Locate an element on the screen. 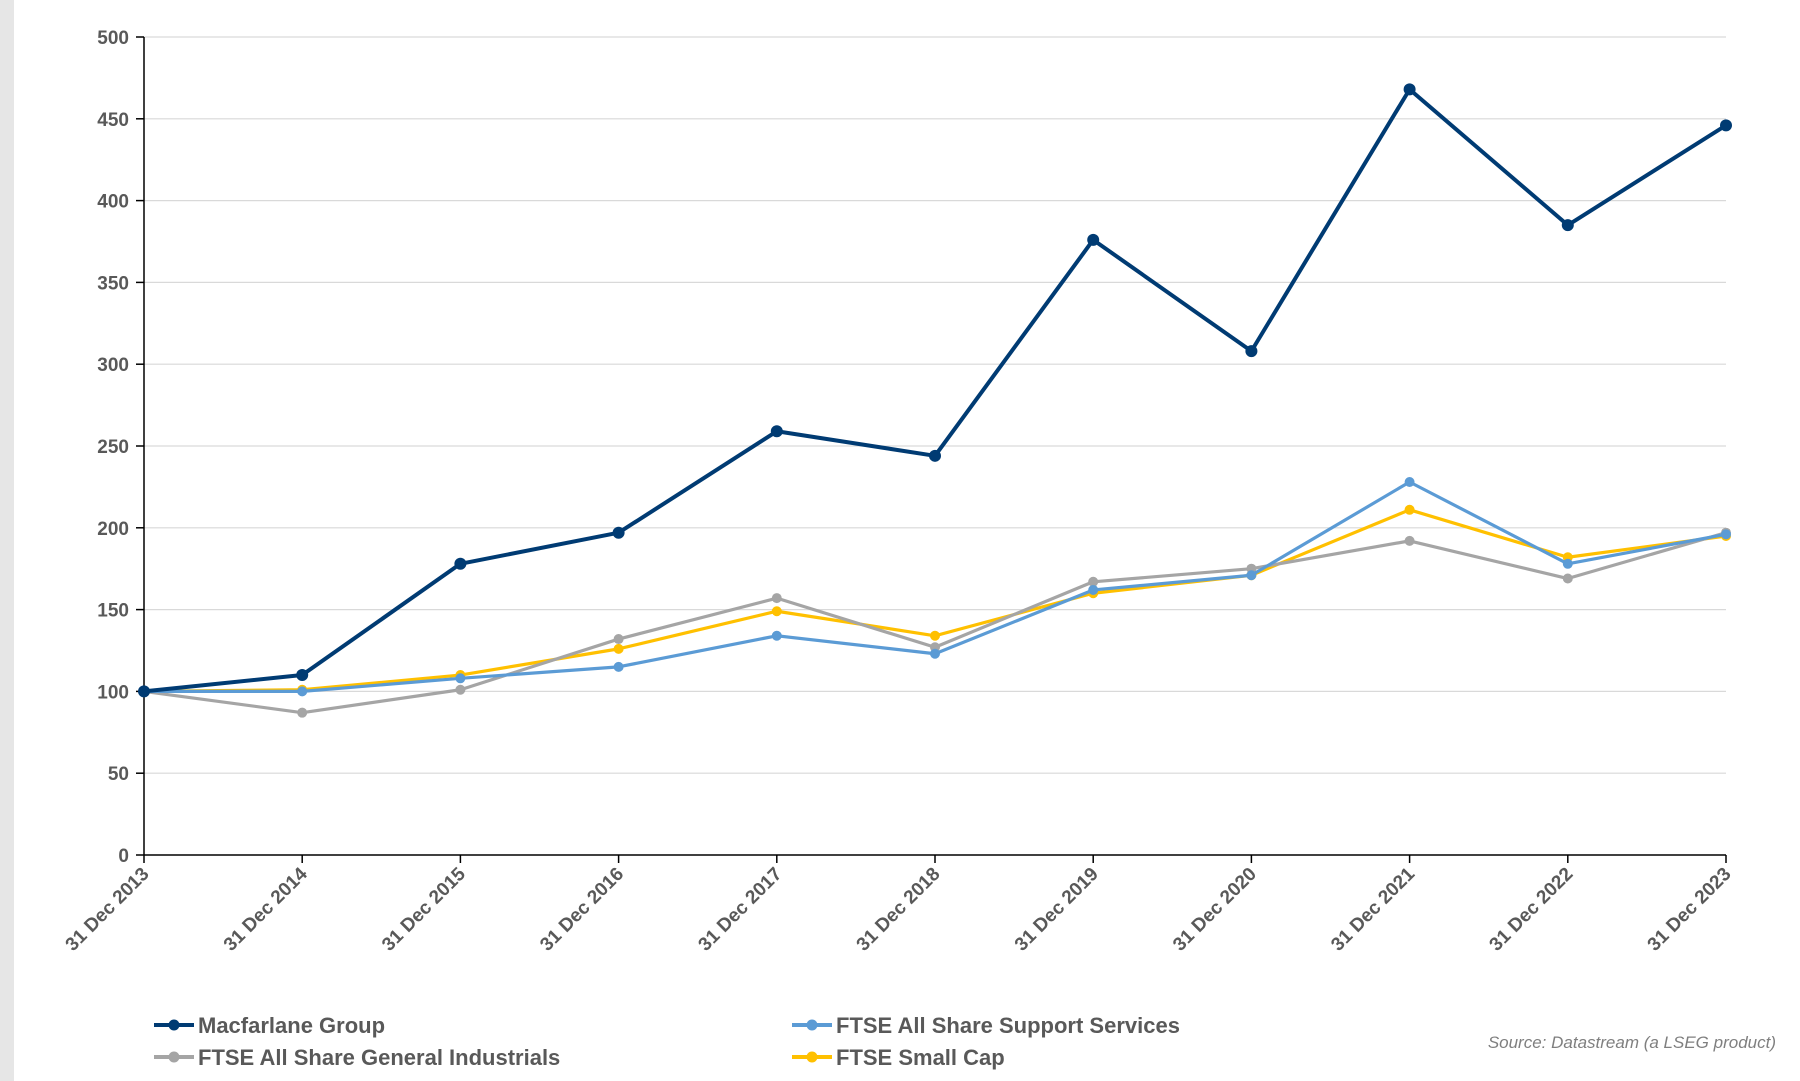 This screenshot has width=1800, height=1081. legend-item: FTSE Small Cap is located at coordinates (898, 1057).